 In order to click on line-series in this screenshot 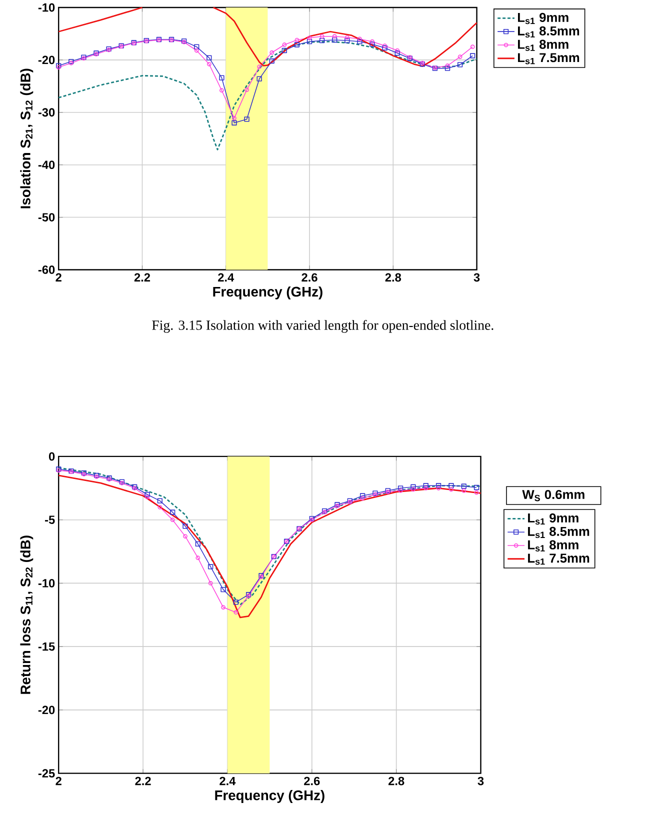, I will do `click(268, 95)`.